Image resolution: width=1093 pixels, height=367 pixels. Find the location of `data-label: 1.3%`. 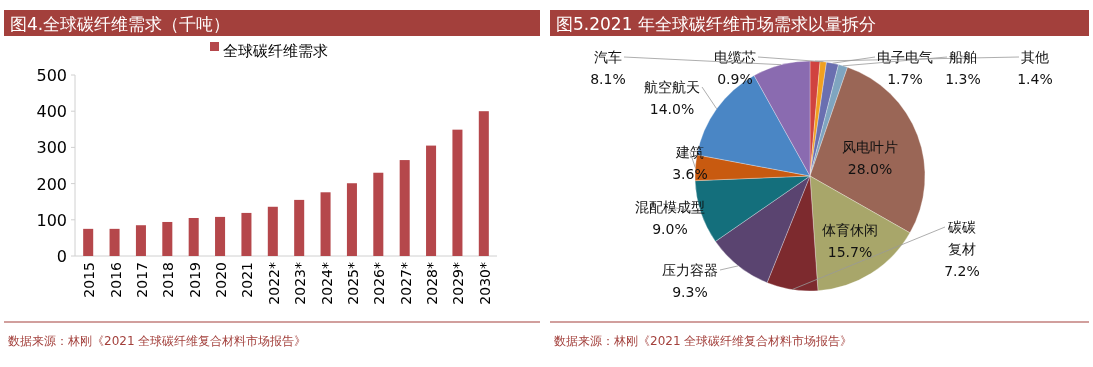

data-label: 1.3% is located at coordinates (963, 79).